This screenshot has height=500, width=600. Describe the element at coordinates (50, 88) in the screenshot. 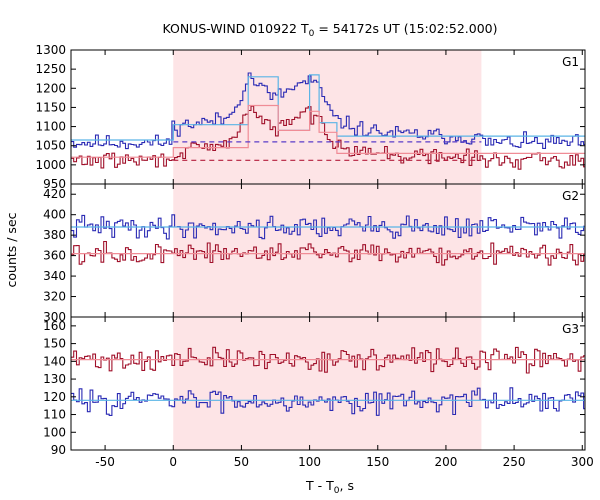

I see `y-tick-label: 1200` at that location.